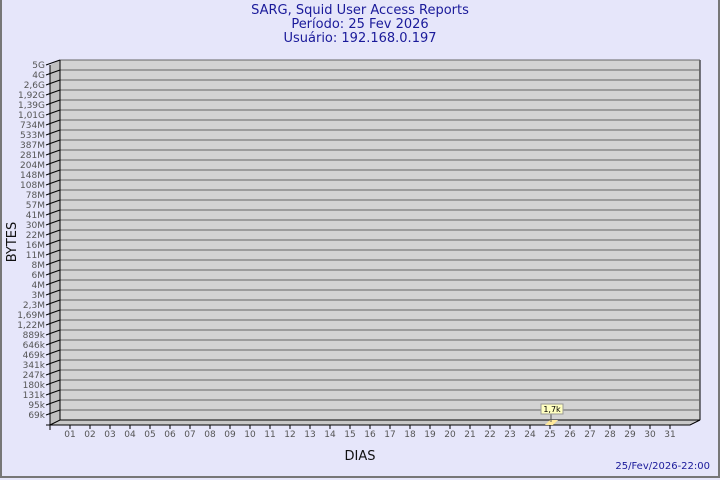 The width and height of the screenshot is (720, 480). Describe the element at coordinates (630, 435) in the screenshot. I see `x-tick-label: 29` at that location.